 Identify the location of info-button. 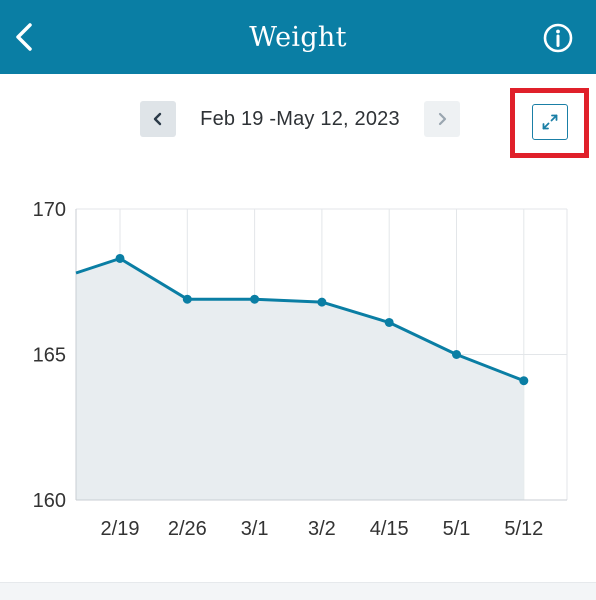
(558, 38).